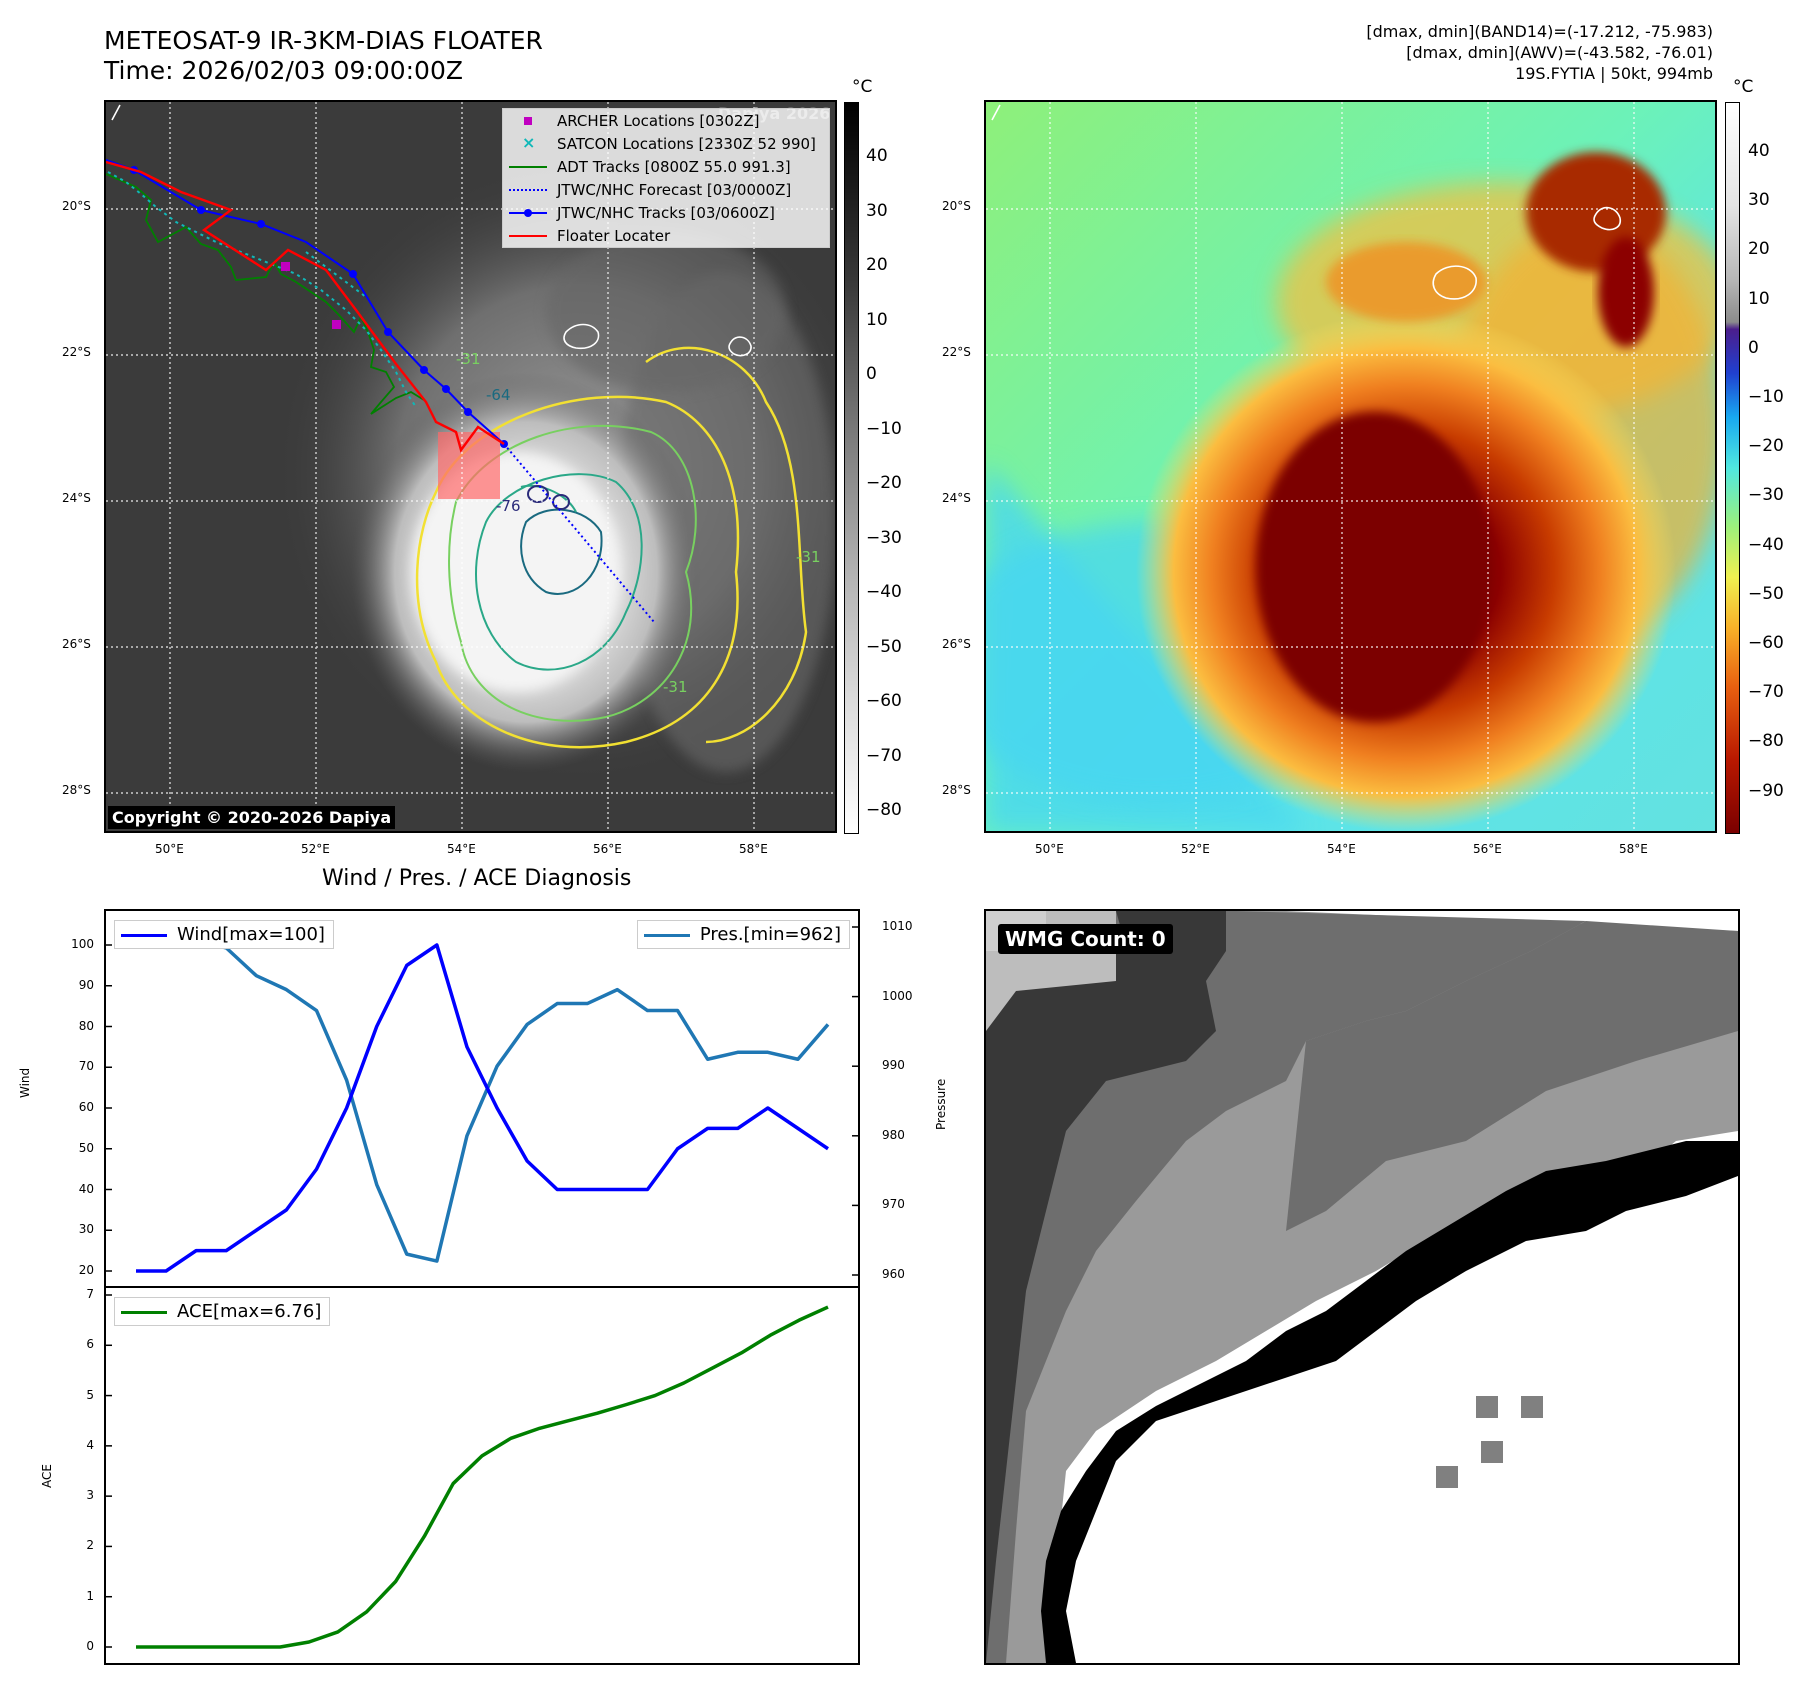  I want to click on axis-tick-label: 1, so click(90, 1595).